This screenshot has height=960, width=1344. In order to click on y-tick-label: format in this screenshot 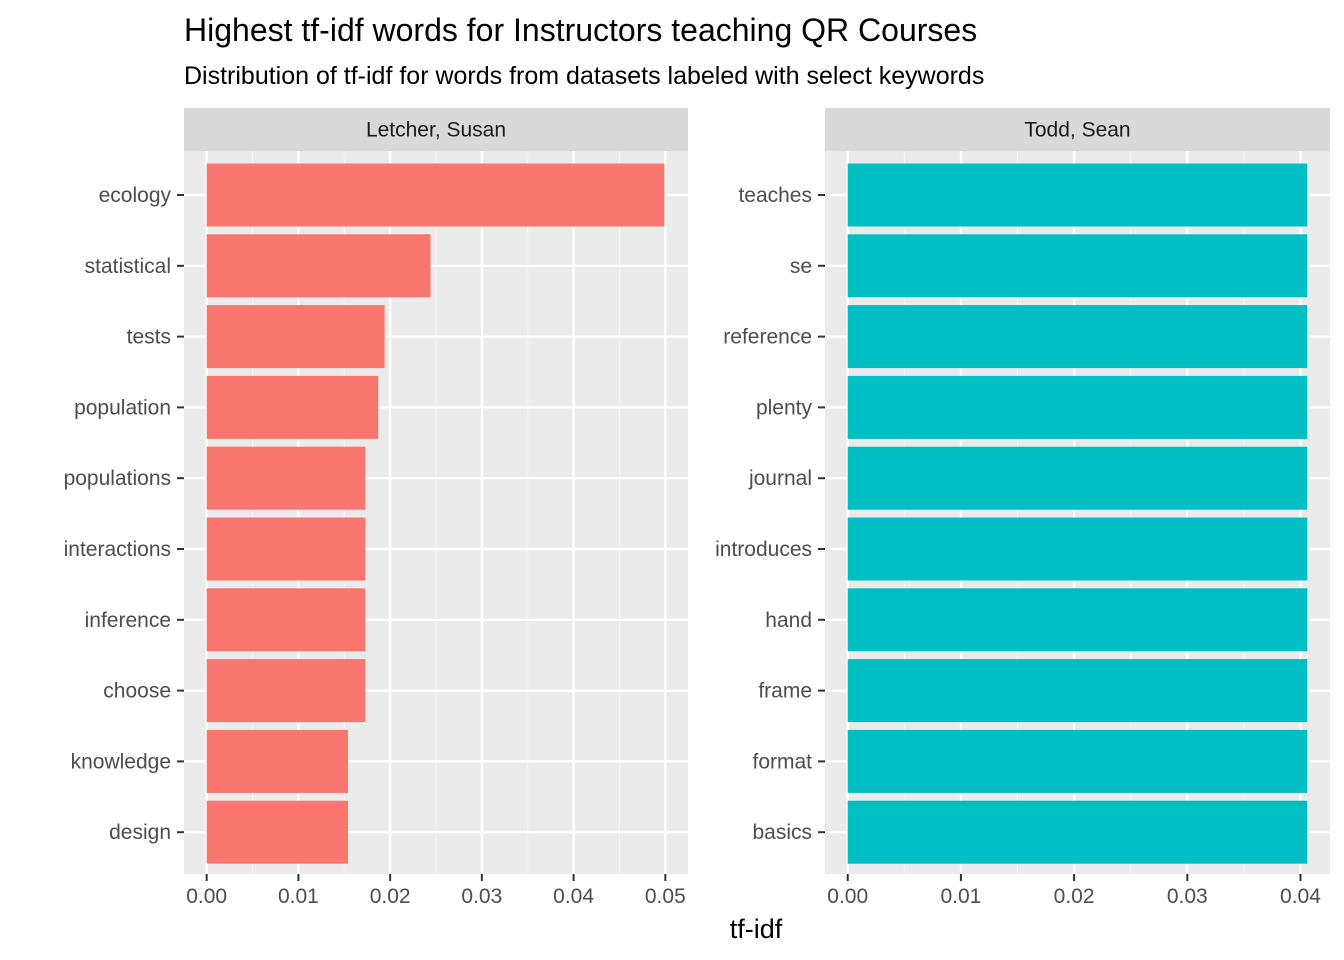, I will do `click(782, 761)`.